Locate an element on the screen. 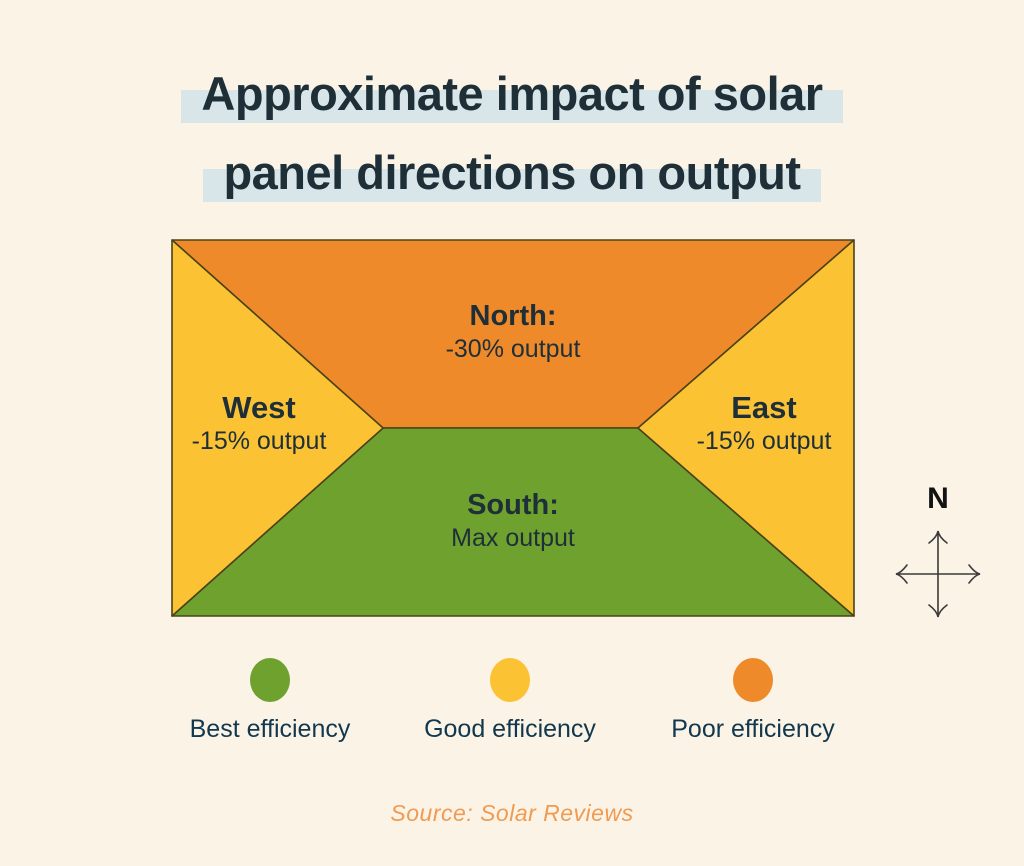  east-output: -15% output is located at coordinates (764, 441).